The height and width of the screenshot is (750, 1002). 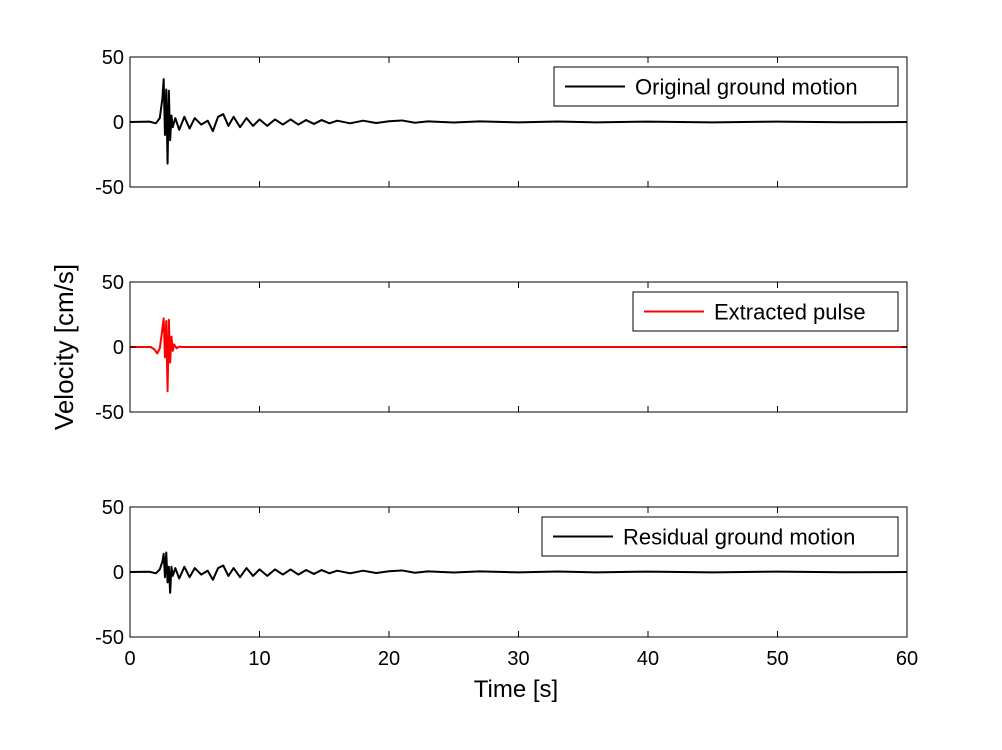 What do you see at coordinates (907, 659) in the screenshot?
I see `x-tick-label: 60` at bounding box center [907, 659].